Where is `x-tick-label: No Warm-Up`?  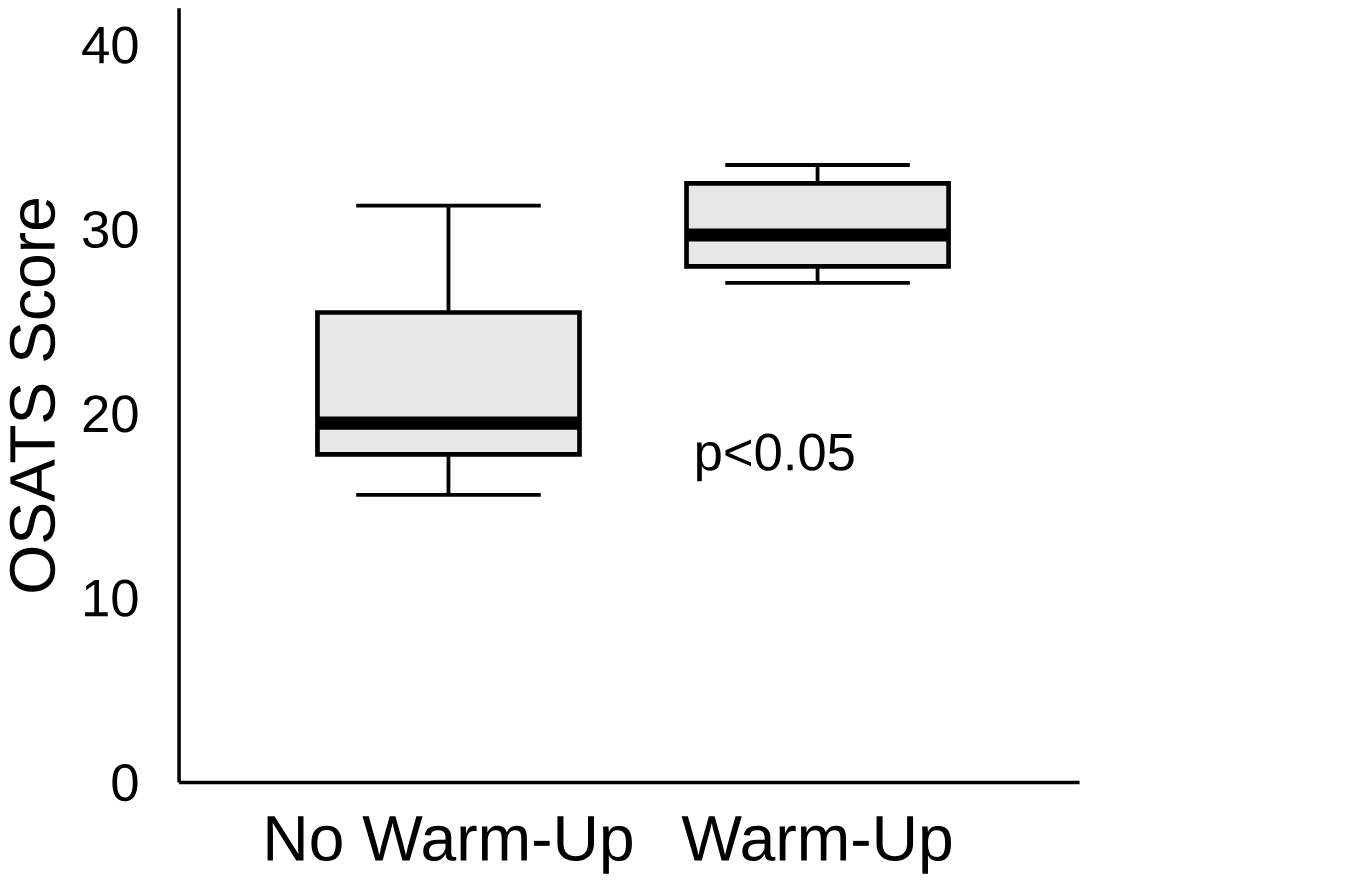 x-tick-label: No Warm-Up is located at coordinates (449, 844).